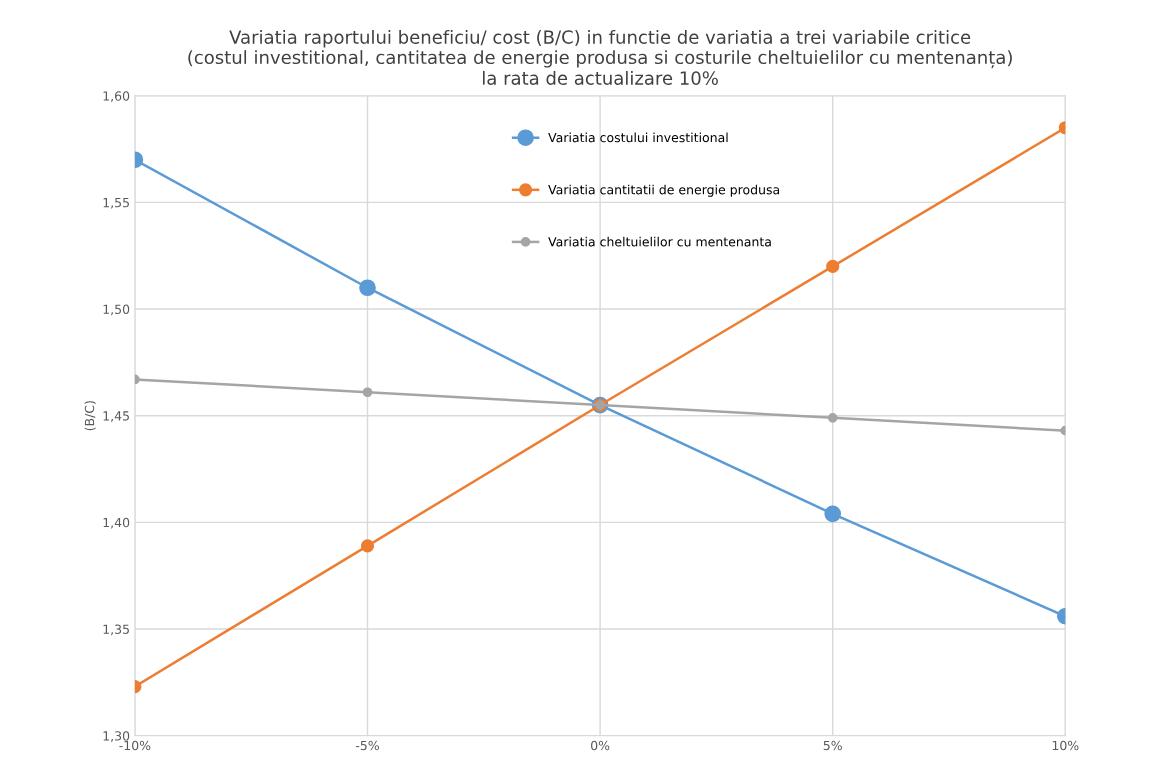 The width and height of the screenshot is (1163, 760). What do you see at coordinates (135, 745) in the screenshot?
I see `x-tick-label: -10%` at bounding box center [135, 745].